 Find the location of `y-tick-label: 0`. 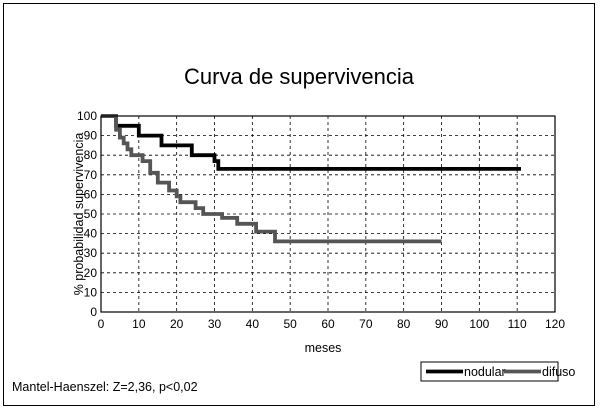

y-tick-label: 0 is located at coordinates (93, 312).